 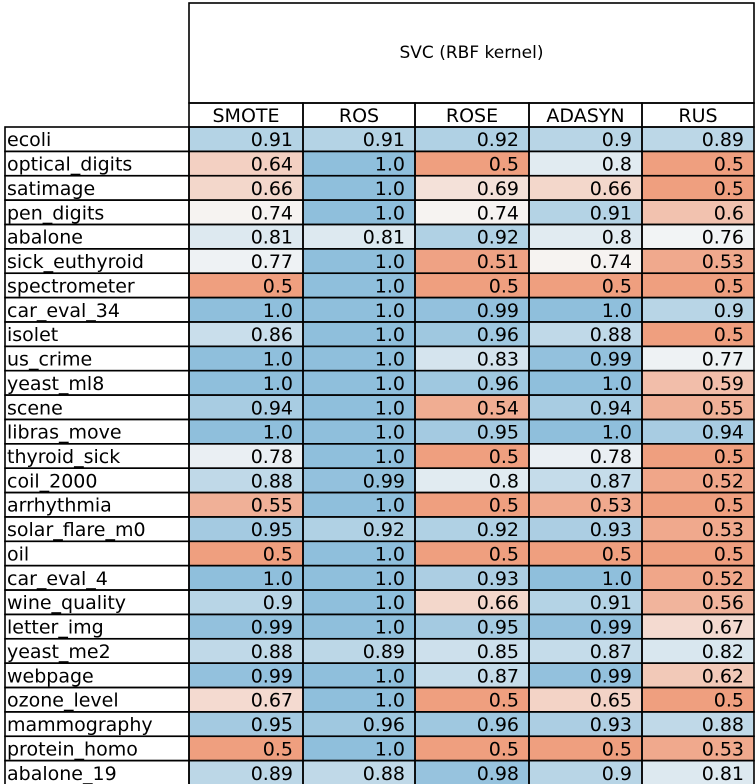 What do you see at coordinates (498, 262) in the screenshot?
I see `cell-value: 0.51` at bounding box center [498, 262].